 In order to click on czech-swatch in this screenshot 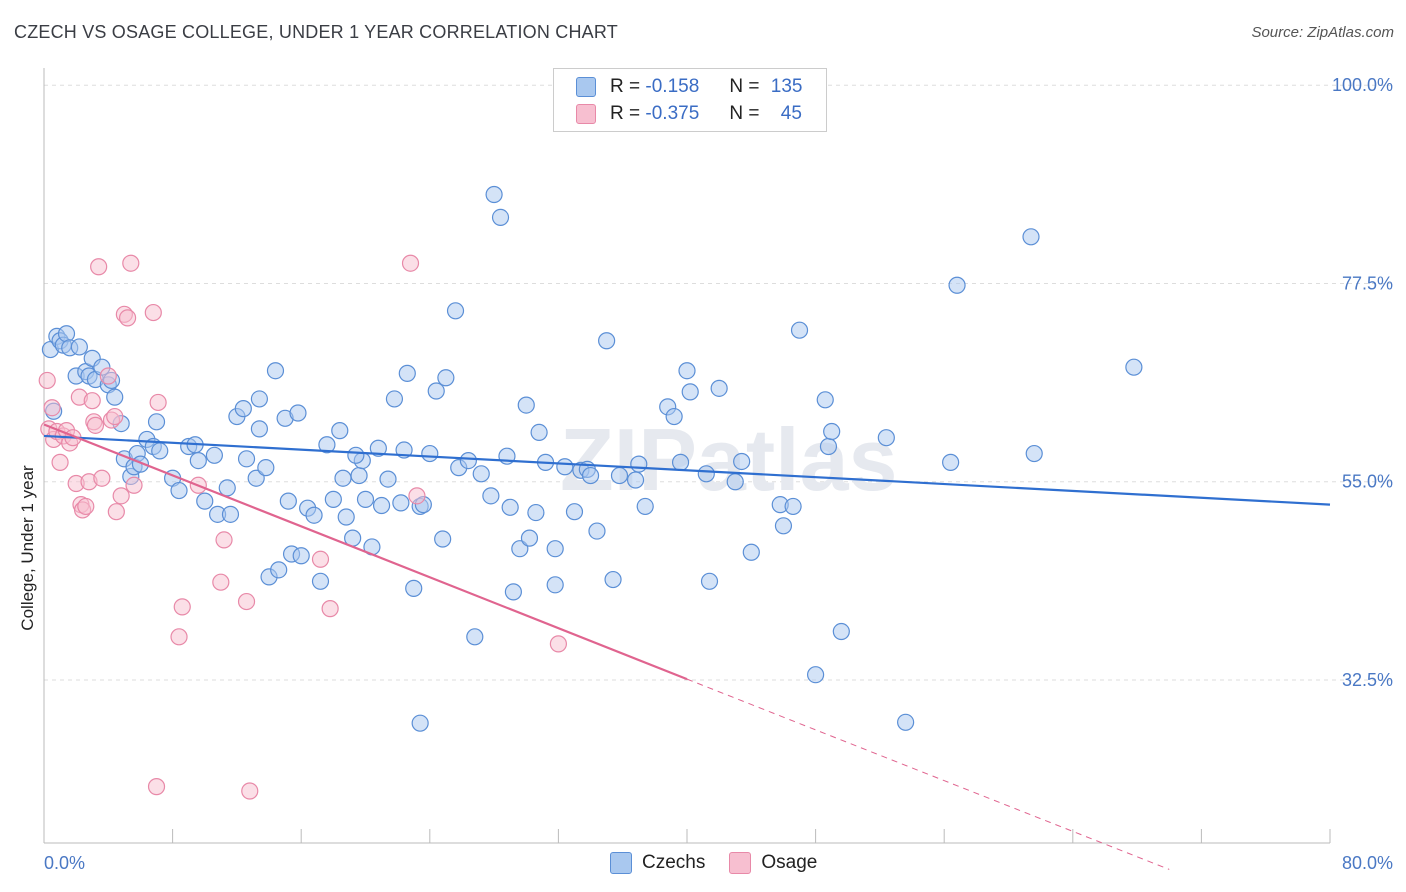, I will do `click(621, 863)`.